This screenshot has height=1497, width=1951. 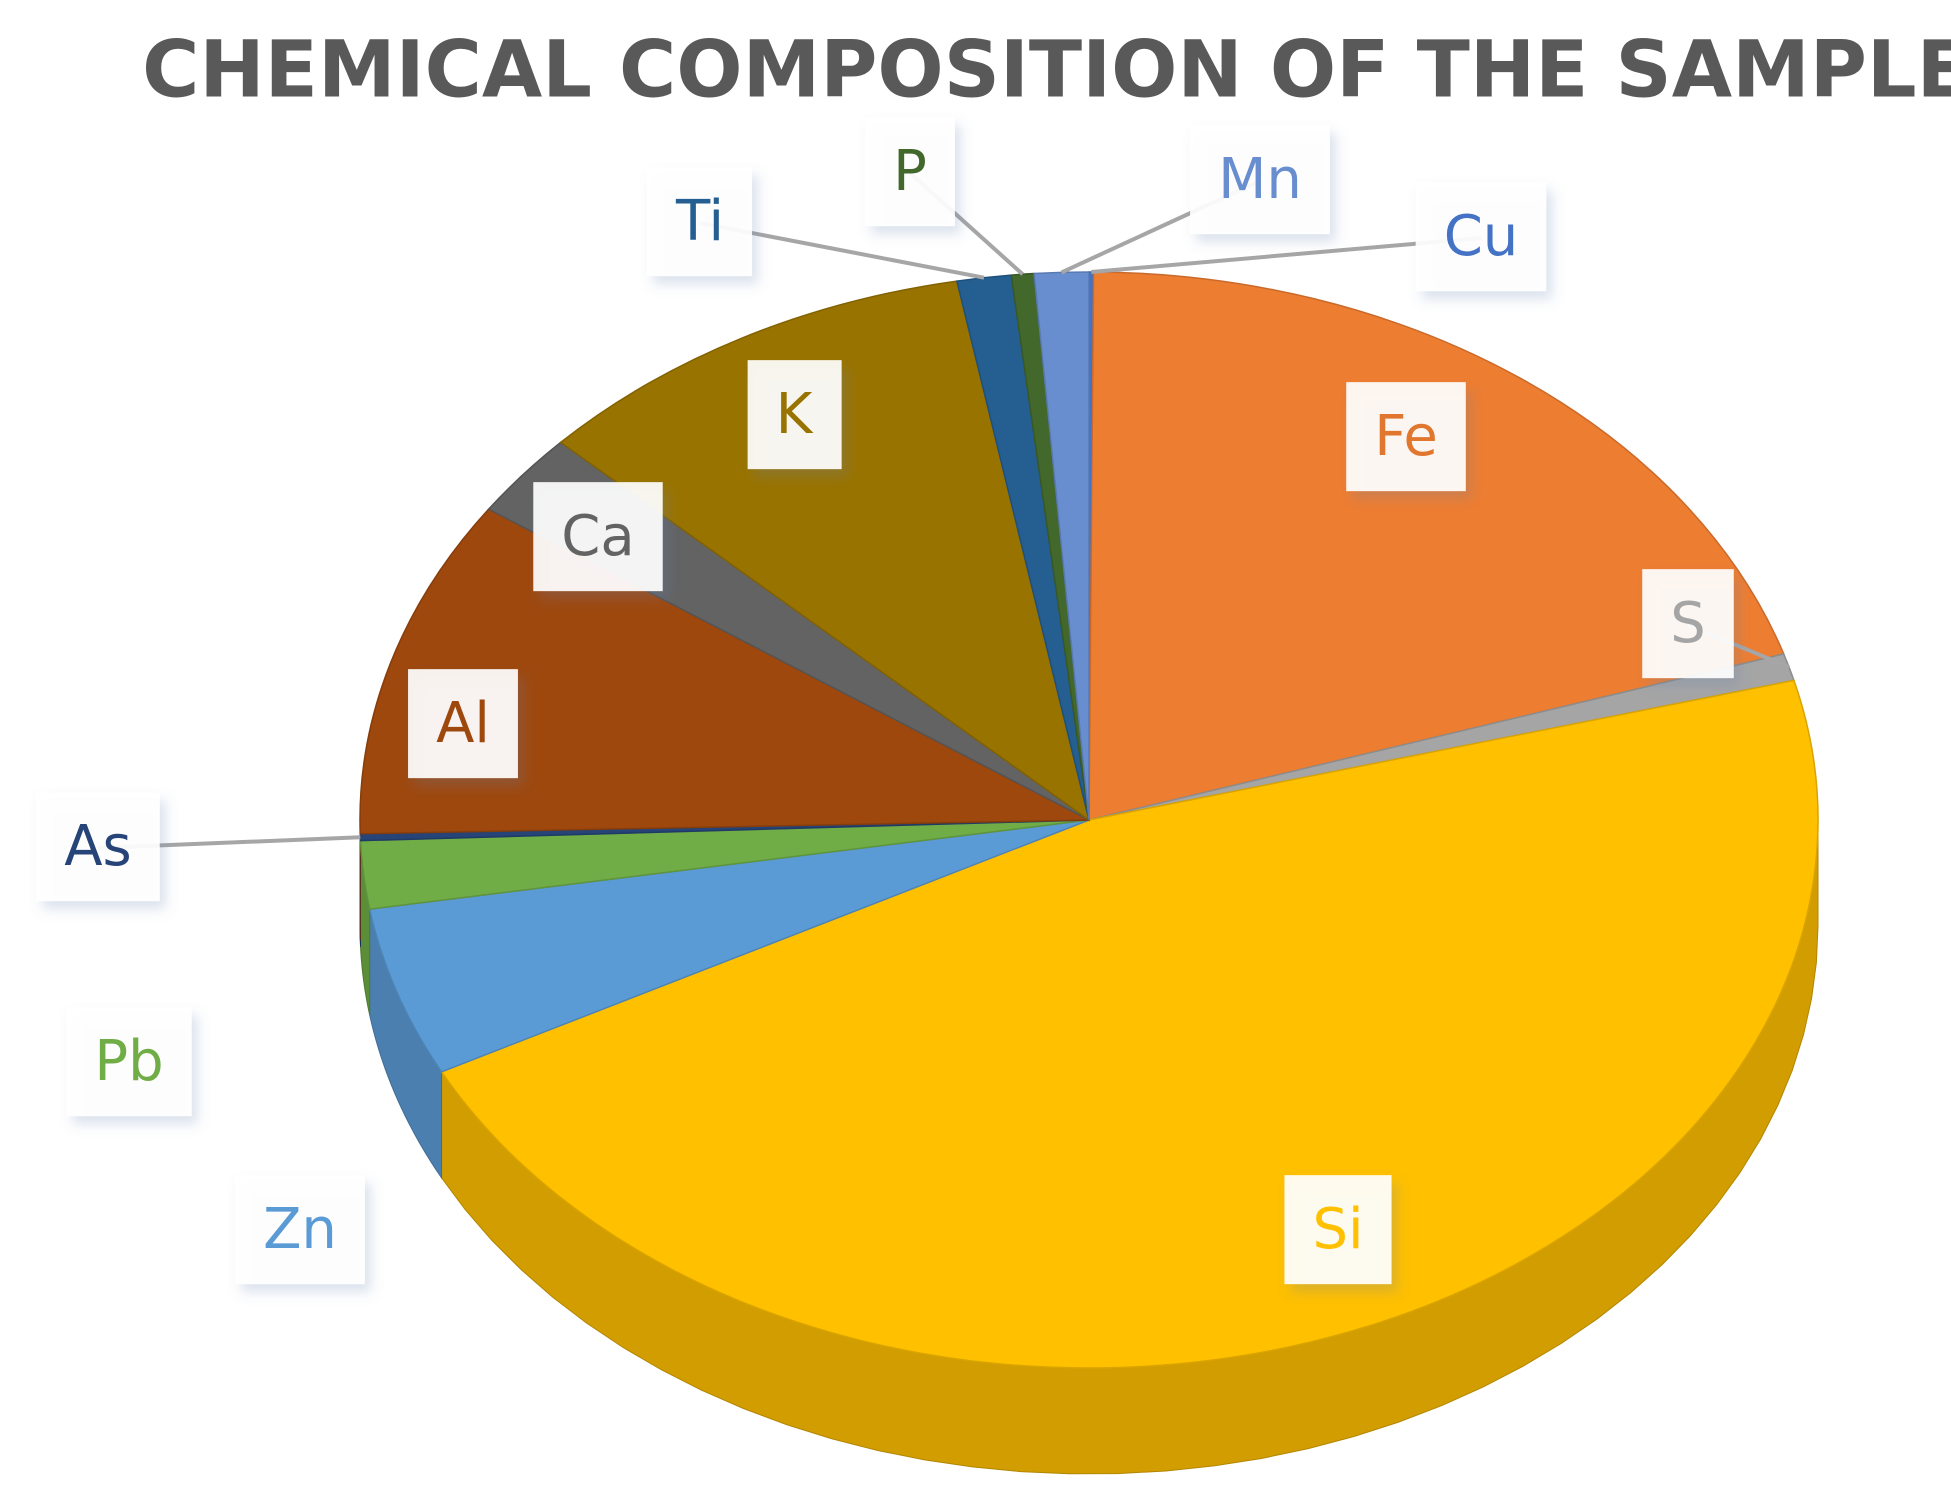 I want to click on label-text: Si, so click(x=1337, y=1229).